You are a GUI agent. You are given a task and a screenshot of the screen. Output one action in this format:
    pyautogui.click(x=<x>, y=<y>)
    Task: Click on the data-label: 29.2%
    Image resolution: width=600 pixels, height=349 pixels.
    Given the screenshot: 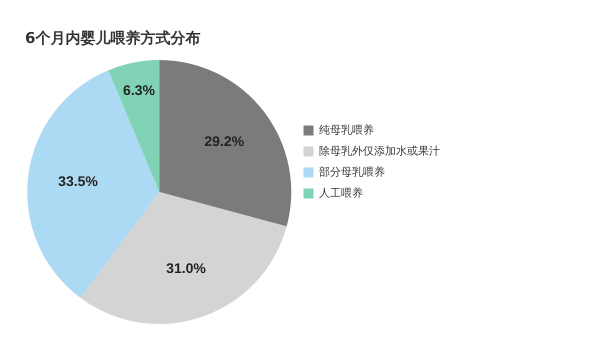 What is the action you would take?
    pyautogui.click(x=224, y=141)
    